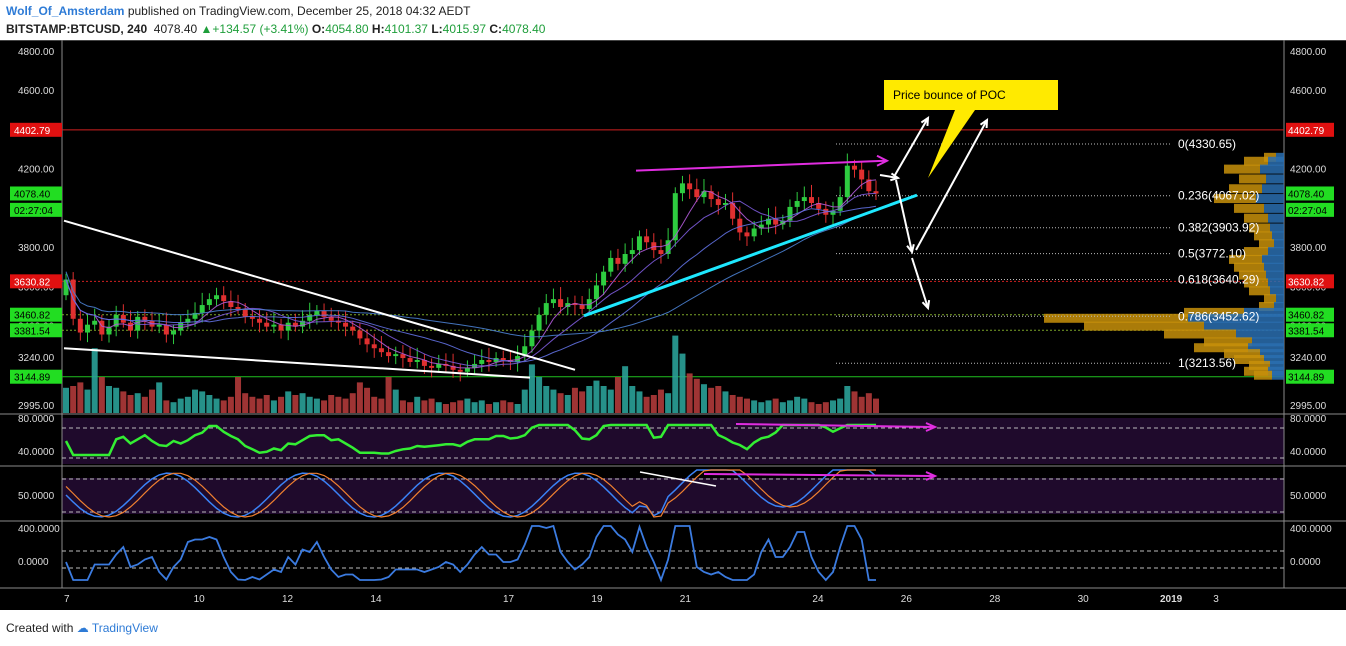 This screenshot has width=1346, height=646. I want to click on x-tick: 12, so click(288, 599).